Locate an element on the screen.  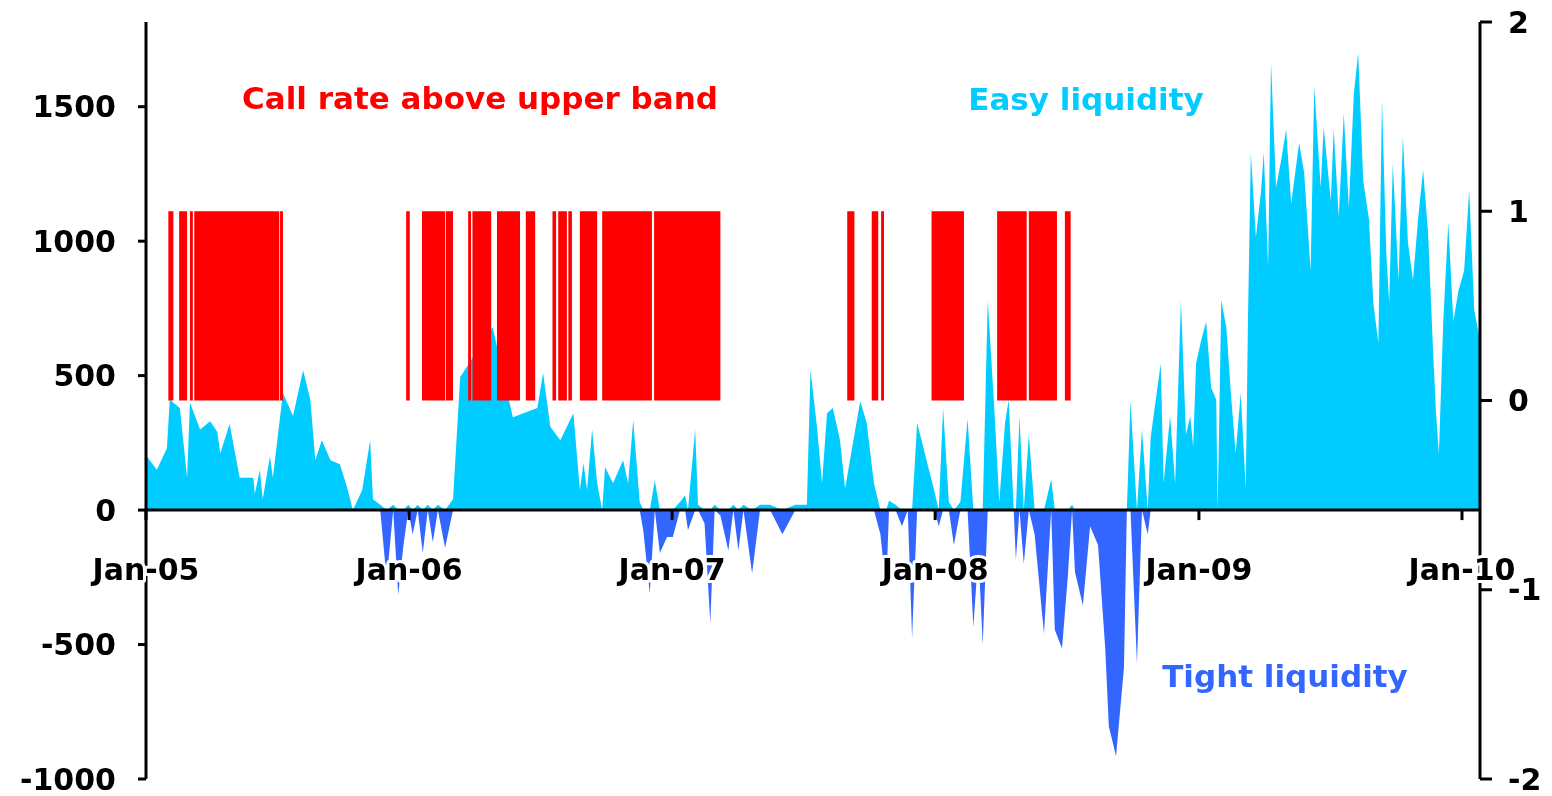
x-tick-label: Jan-09 is located at coordinates (1198, 570).